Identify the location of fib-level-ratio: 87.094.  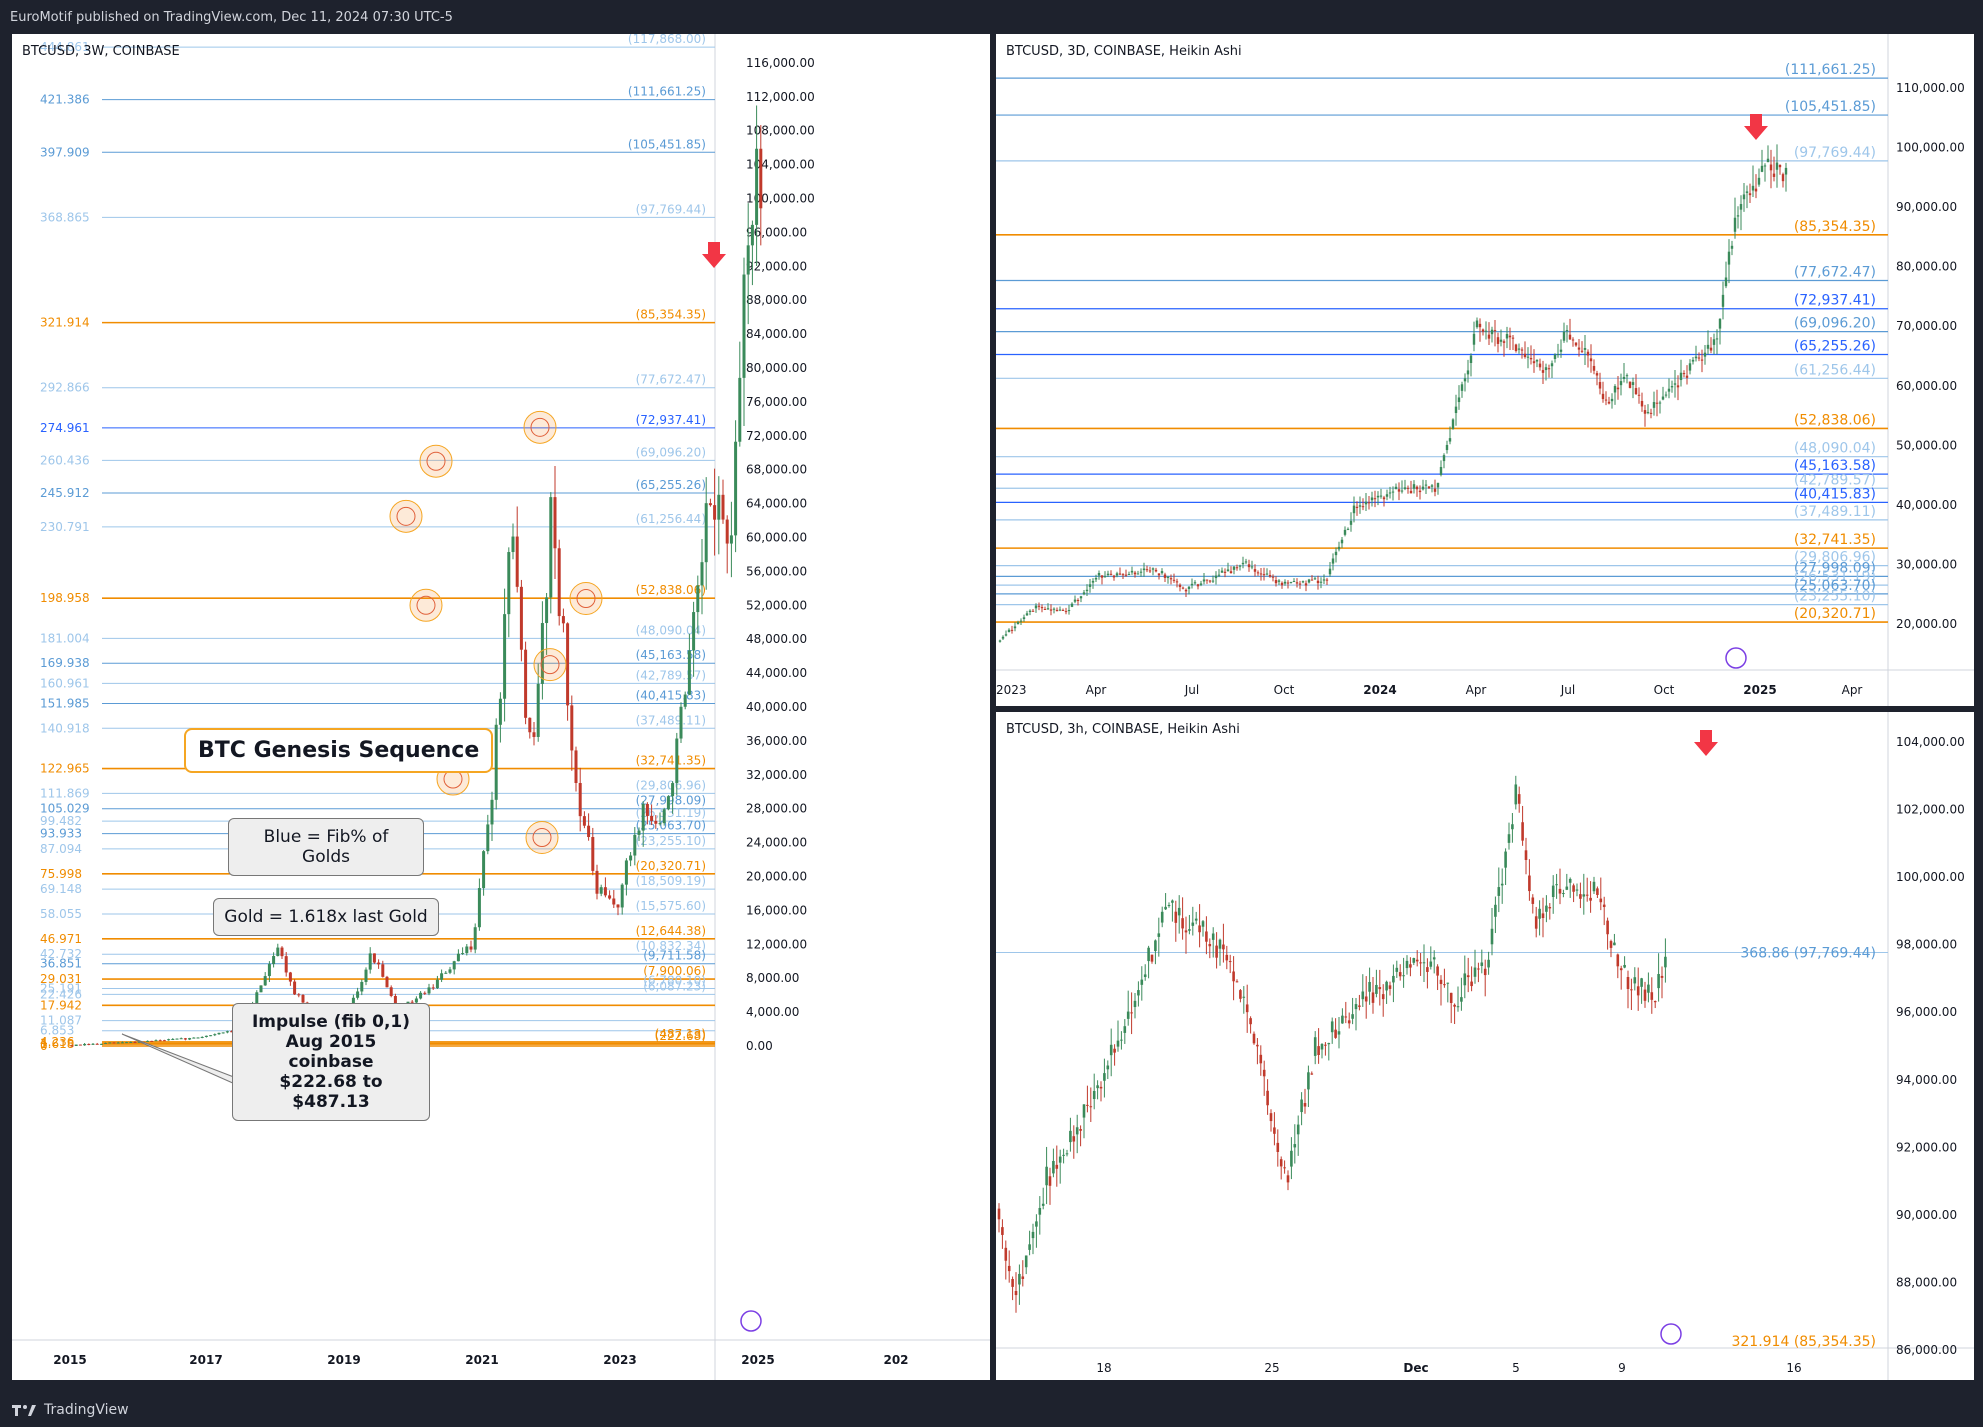
(61, 849).